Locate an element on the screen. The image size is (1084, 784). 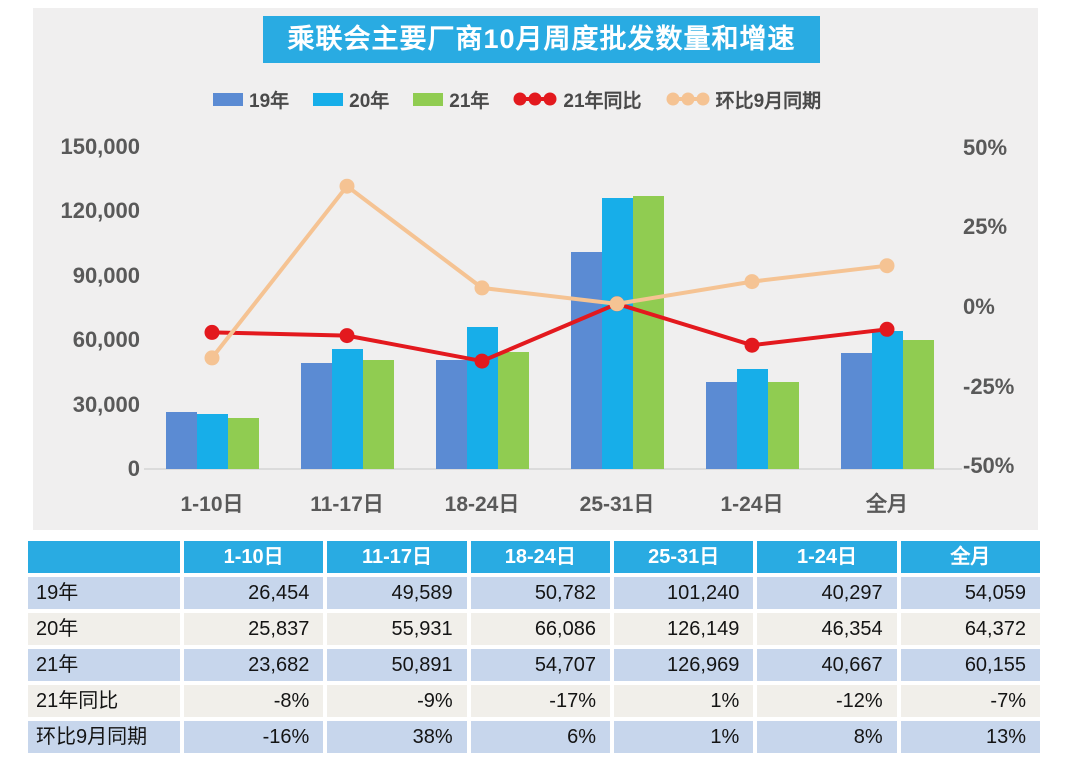
legend-item-21年同比: 21年同比 is located at coordinates (577, 99).